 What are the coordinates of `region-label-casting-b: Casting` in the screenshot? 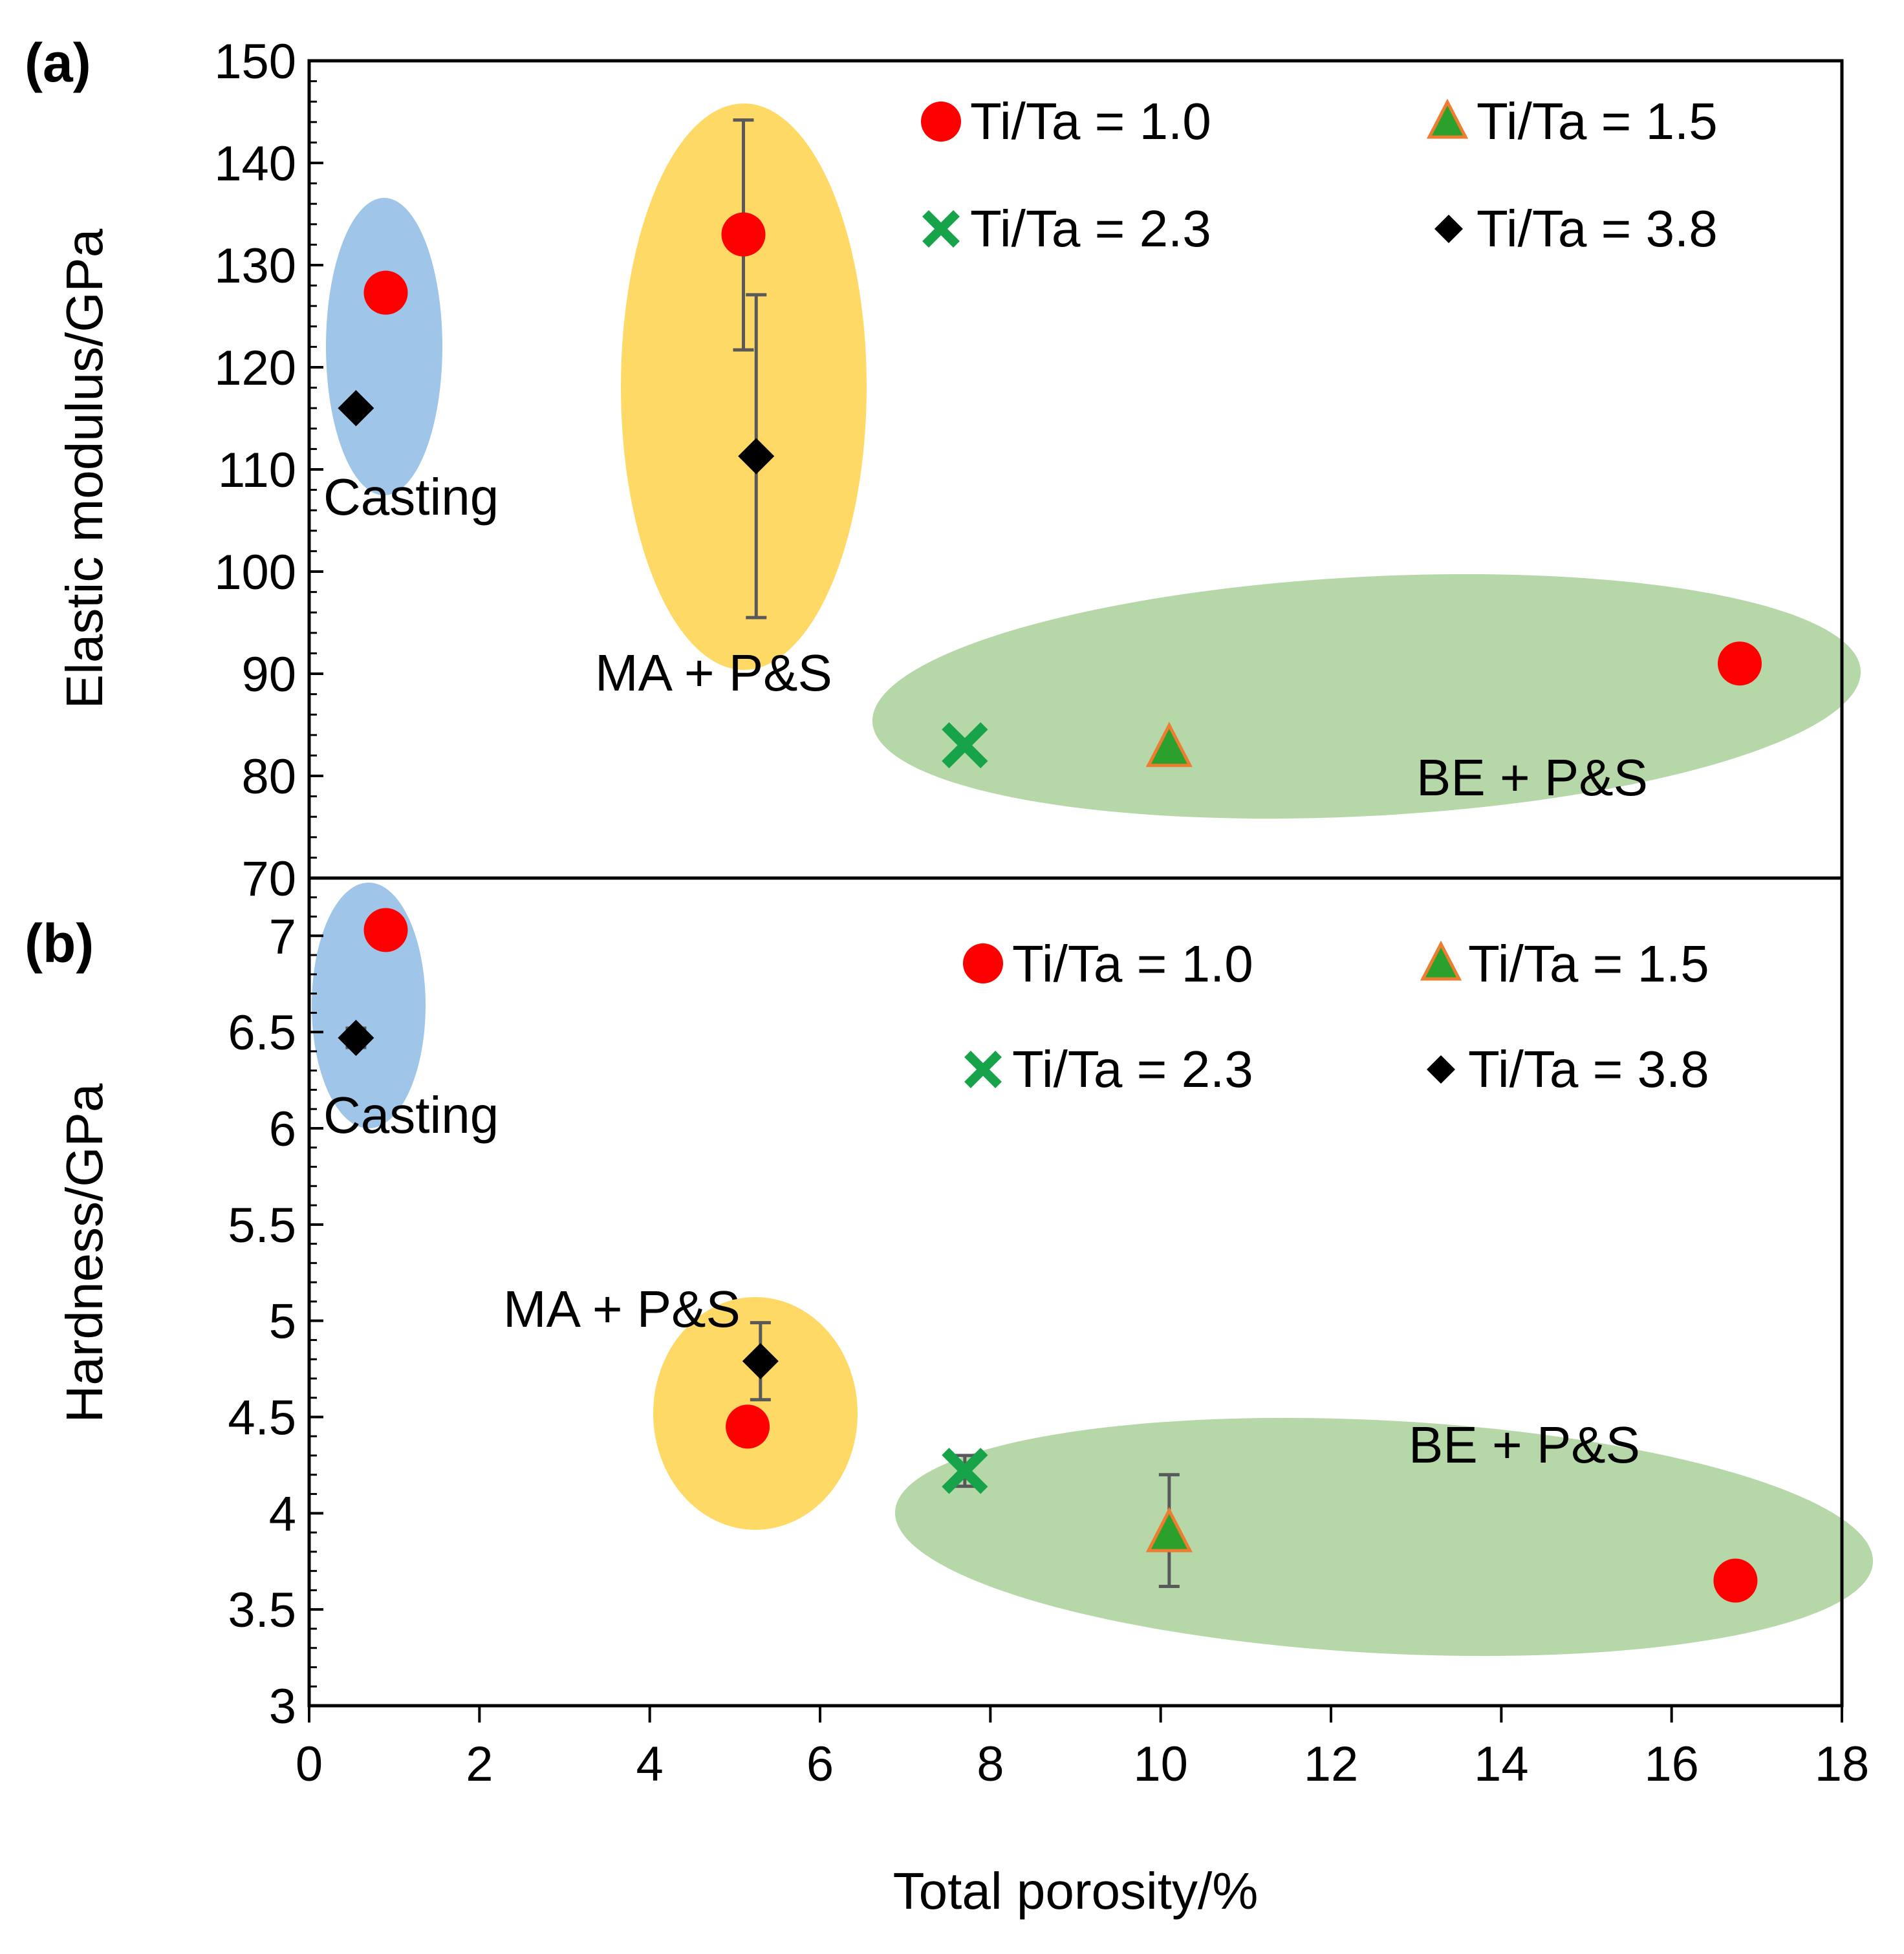 It's located at (411, 1115).